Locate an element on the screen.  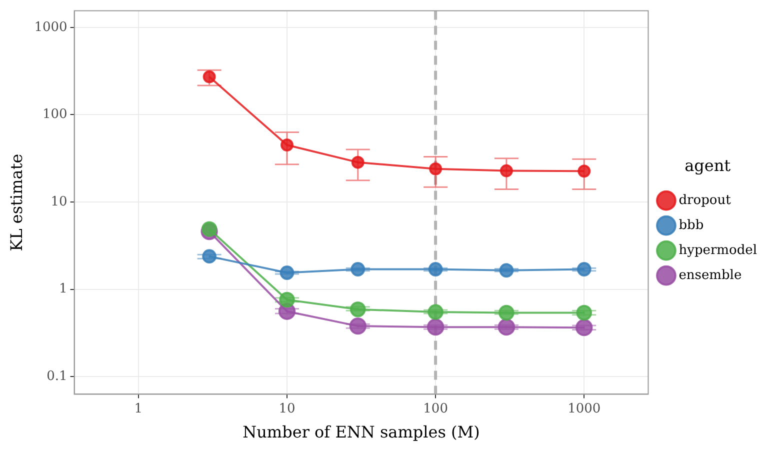
legend-label: dropout is located at coordinates (705, 200).